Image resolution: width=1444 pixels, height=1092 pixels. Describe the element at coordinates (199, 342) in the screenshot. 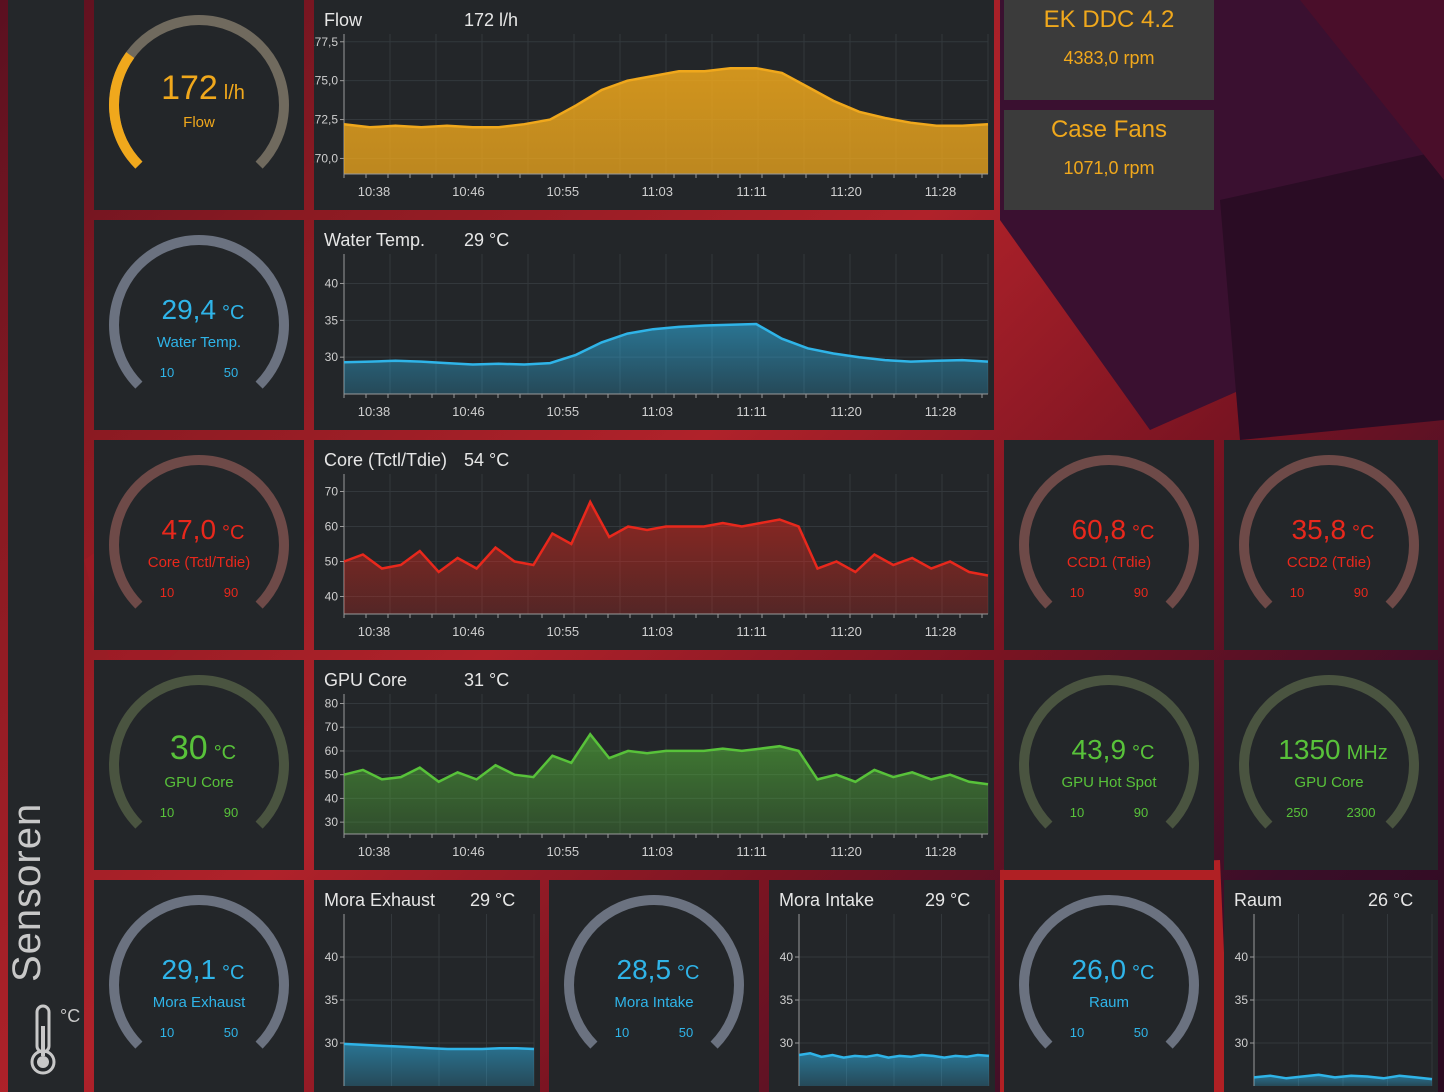

I see `gauge-label: Water Temp.` at that location.